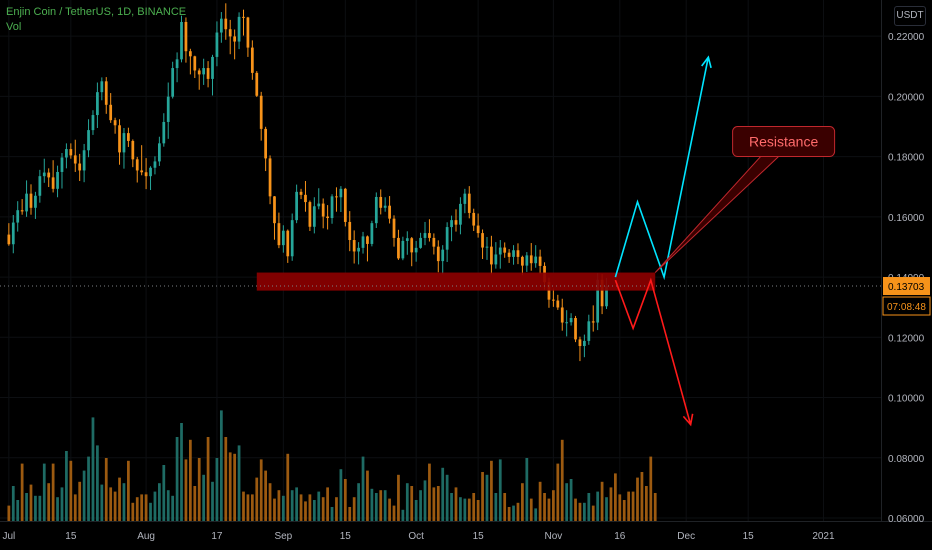  What do you see at coordinates (96, 12) in the screenshot?
I see `chart-title: Enjin Coin / TetherUS, 1D, BINANCE` at bounding box center [96, 12].